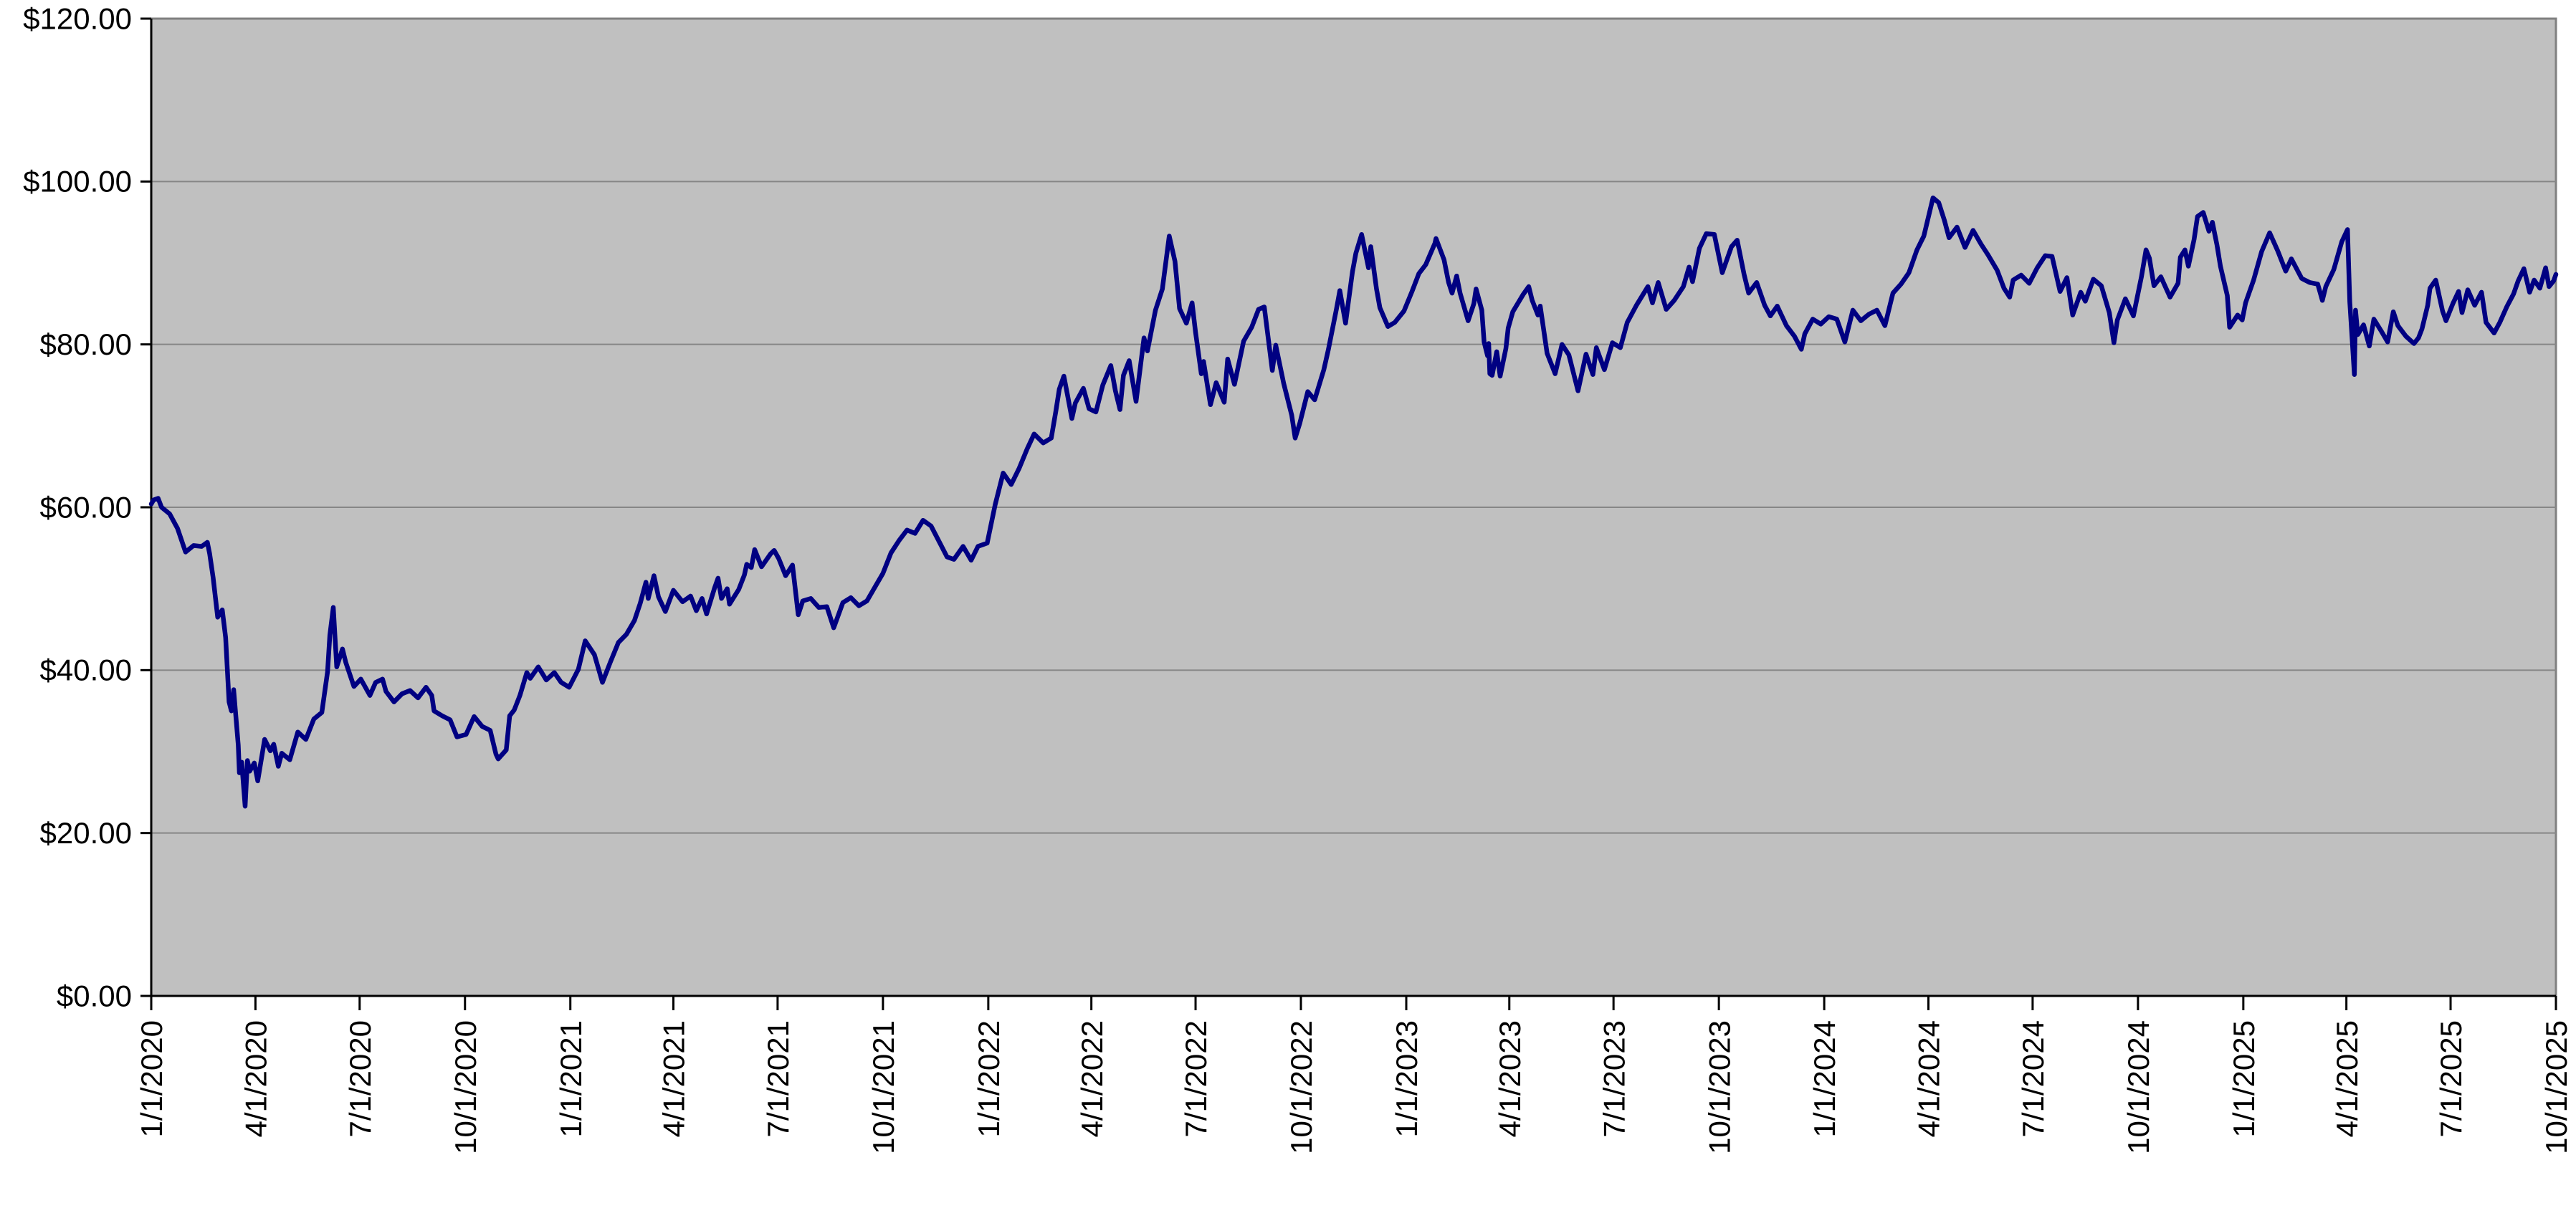 The height and width of the screenshot is (1208, 2576). I want to click on x-axis-label: 7/1/2023, so click(1614, 1079).